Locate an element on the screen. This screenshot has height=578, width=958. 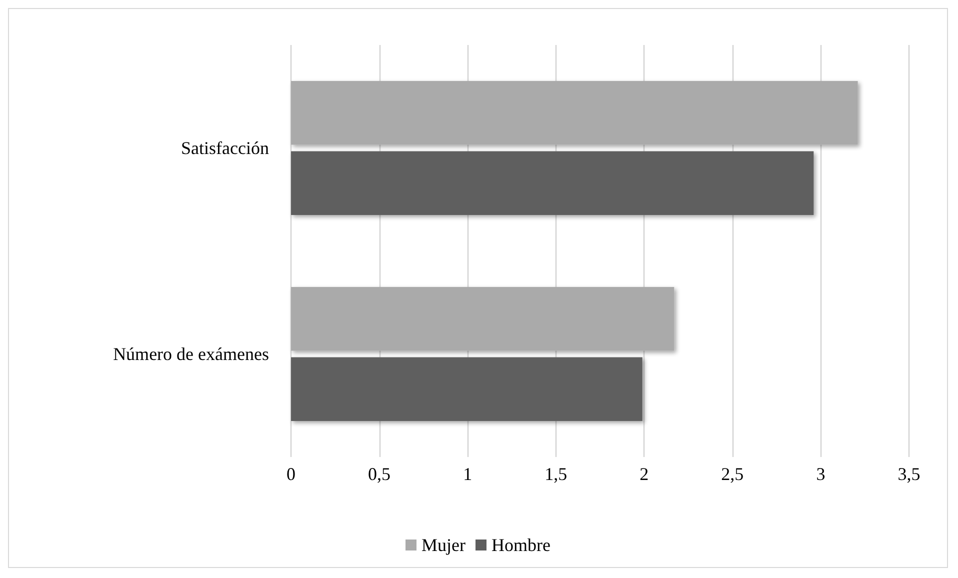
x-tick-label: 0,5 is located at coordinates (379, 474).